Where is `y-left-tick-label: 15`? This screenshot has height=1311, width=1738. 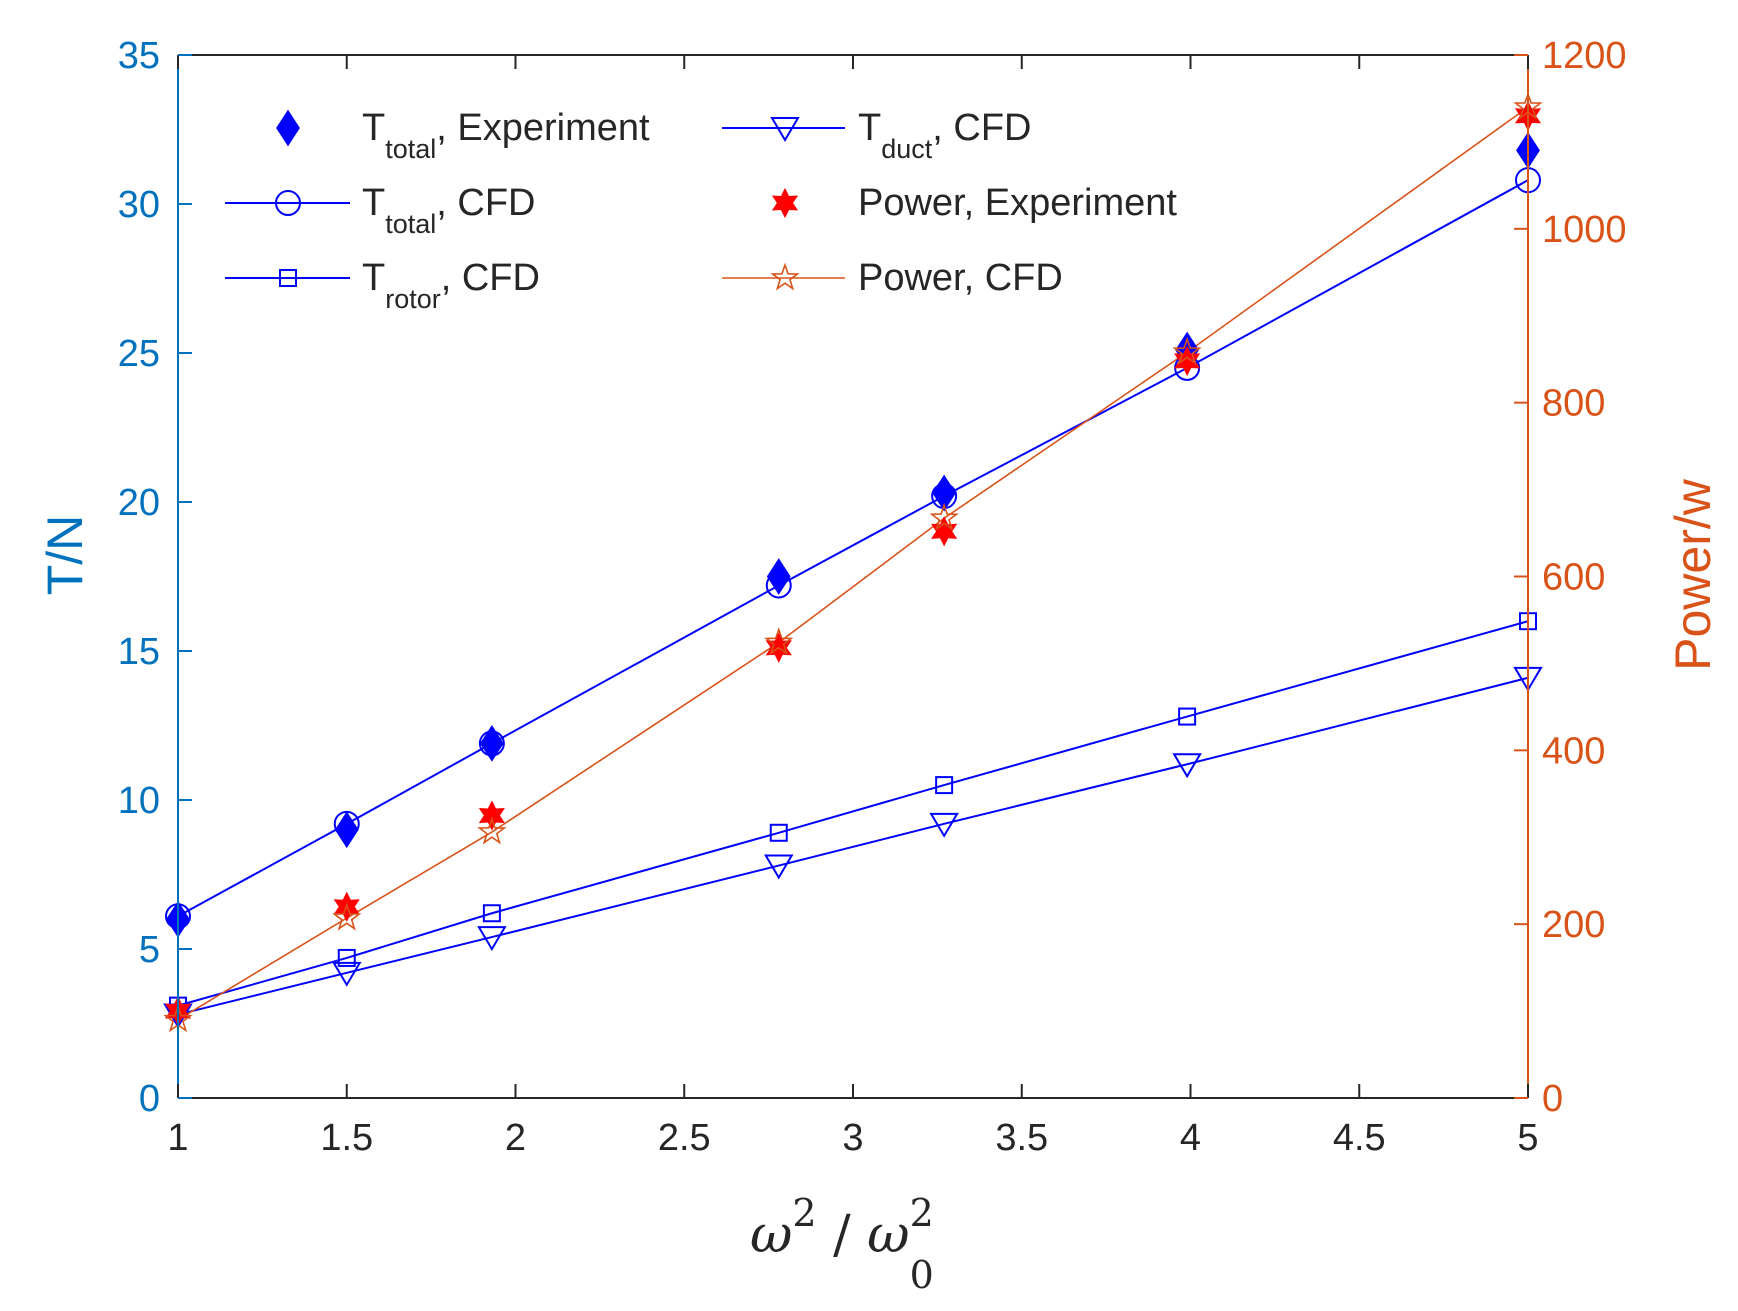 y-left-tick-label: 15 is located at coordinates (139, 652).